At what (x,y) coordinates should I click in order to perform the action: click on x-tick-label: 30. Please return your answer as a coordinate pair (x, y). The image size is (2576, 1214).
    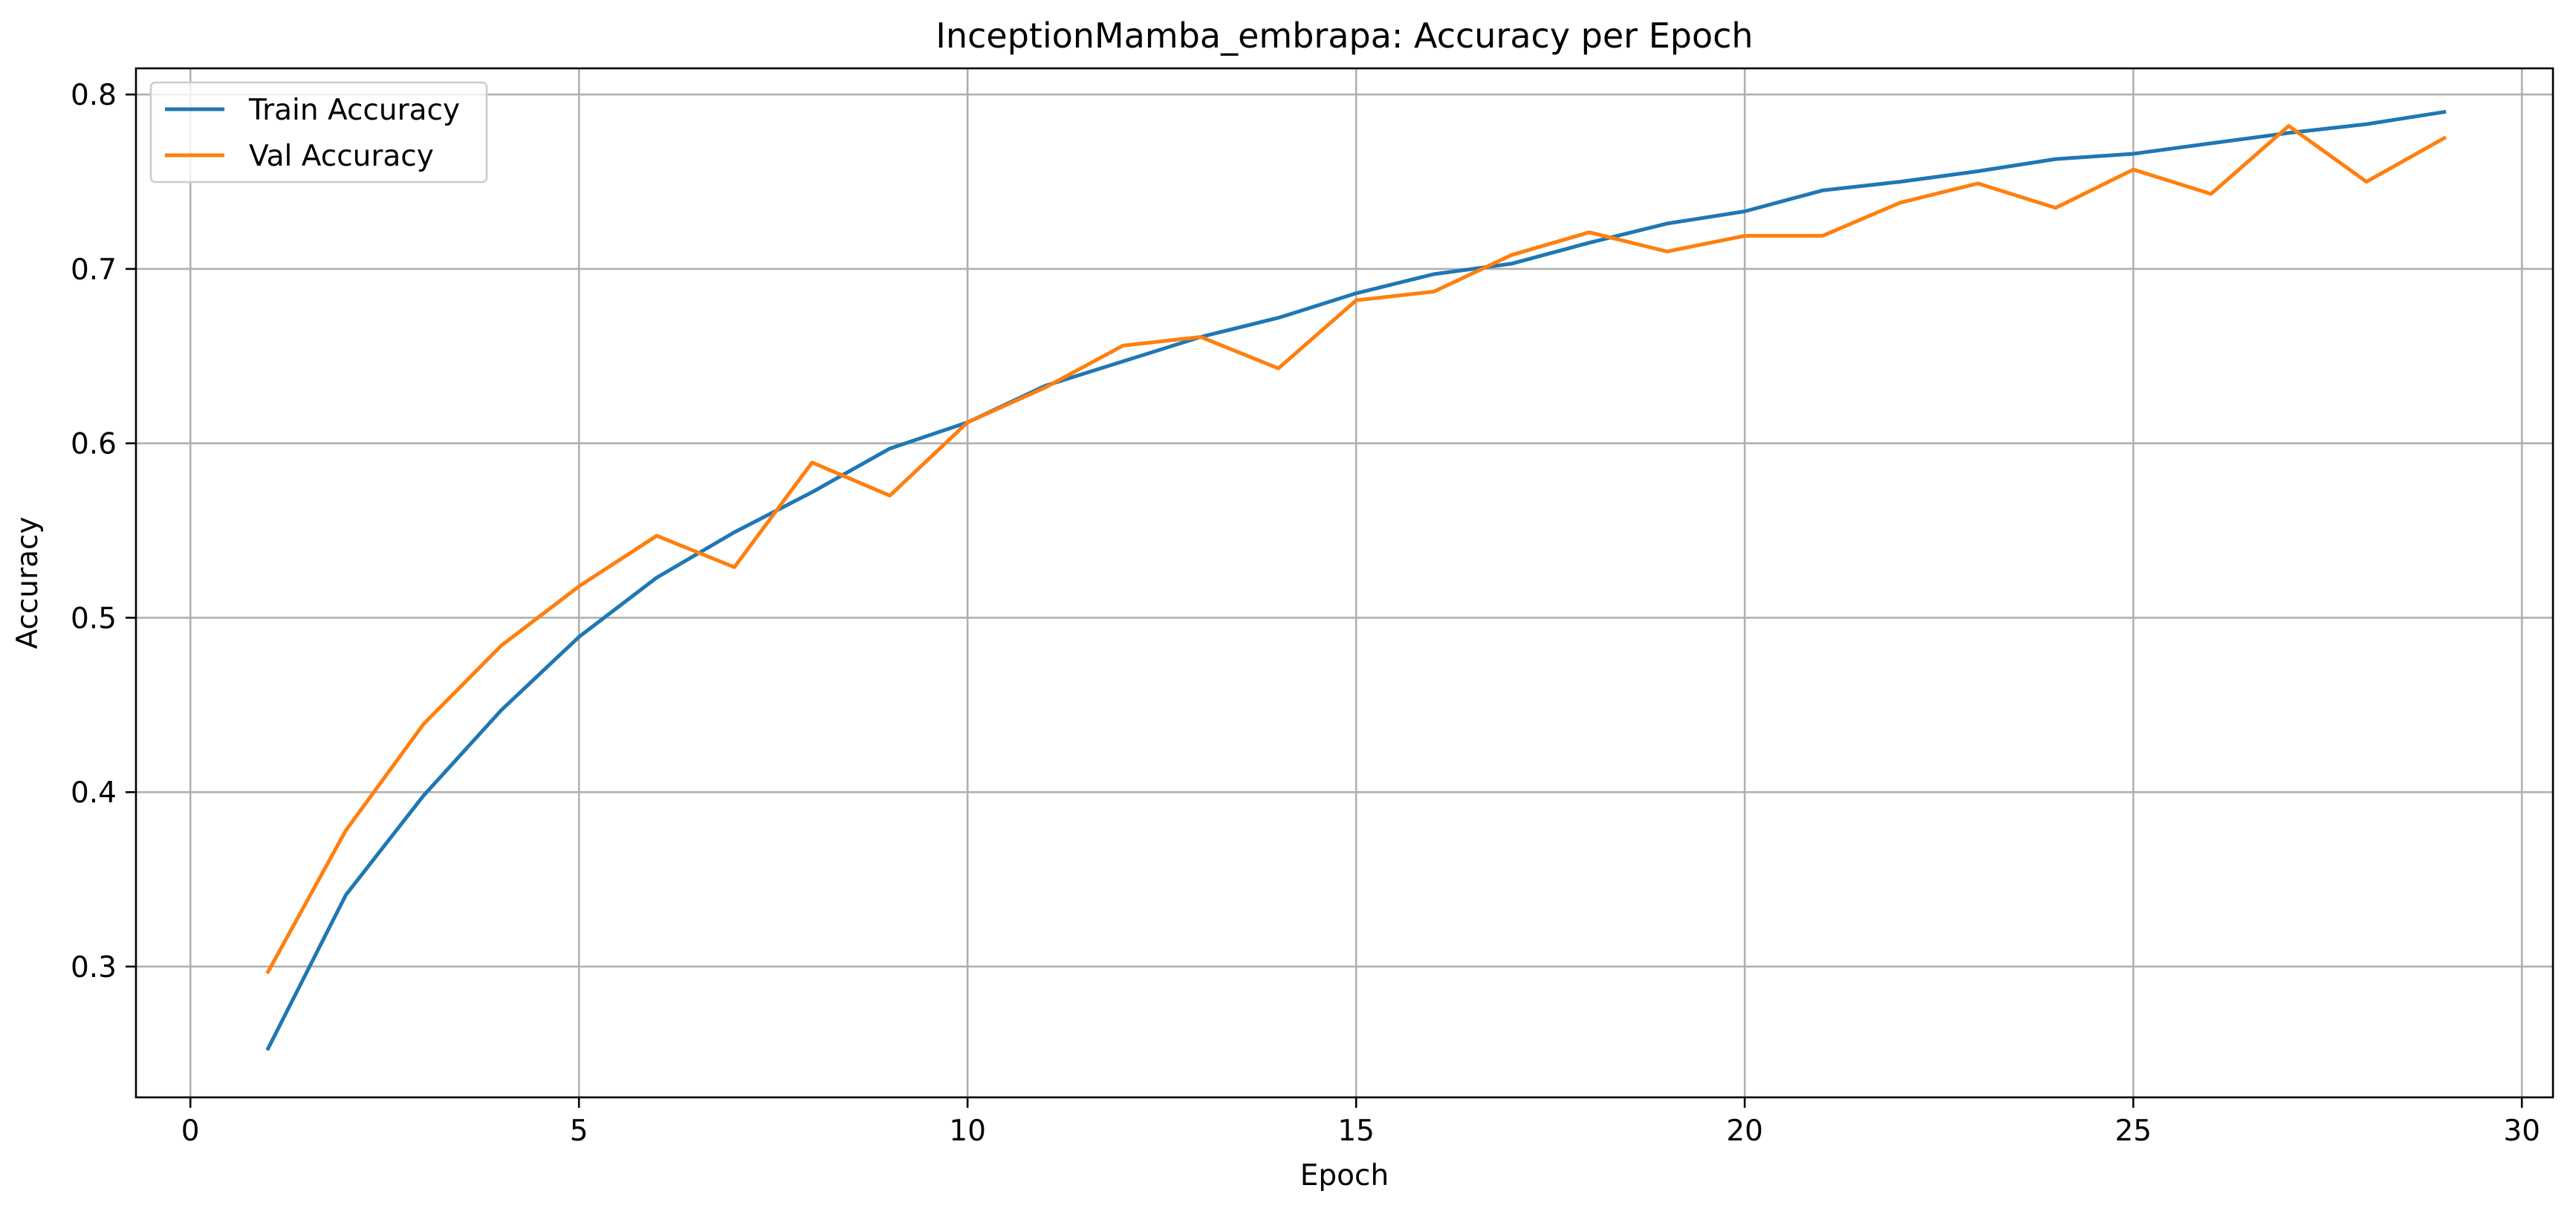
    Looking at the image, I should click on (2521, 1131).